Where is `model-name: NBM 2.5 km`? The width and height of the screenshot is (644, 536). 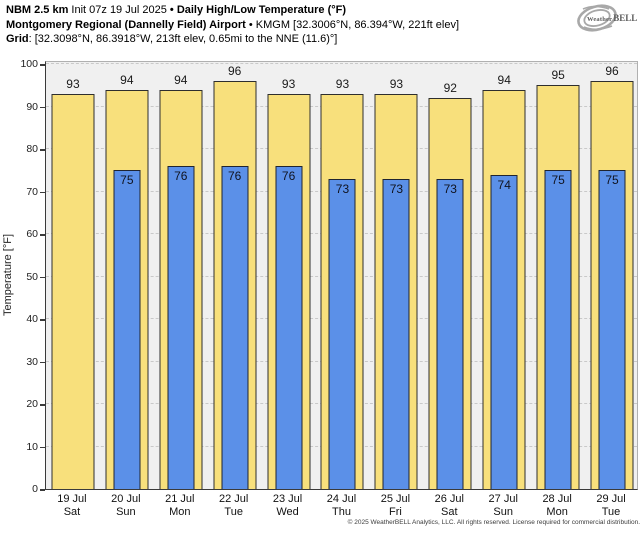
model-name: NBM 2.5 km is located at coordinates (37, 10).